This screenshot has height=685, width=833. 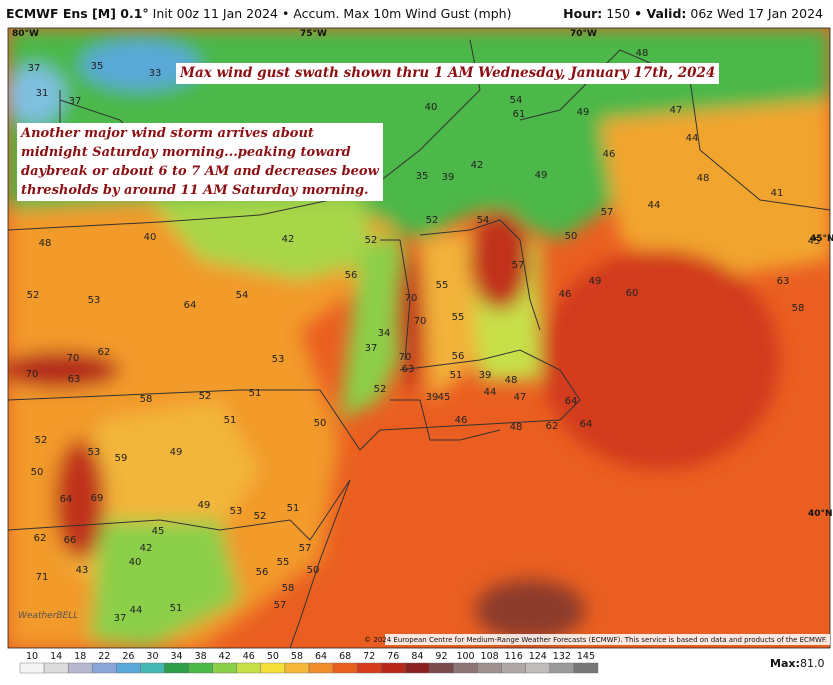 I want to click on colorbar-label: 22, so click(x=104, y=656).